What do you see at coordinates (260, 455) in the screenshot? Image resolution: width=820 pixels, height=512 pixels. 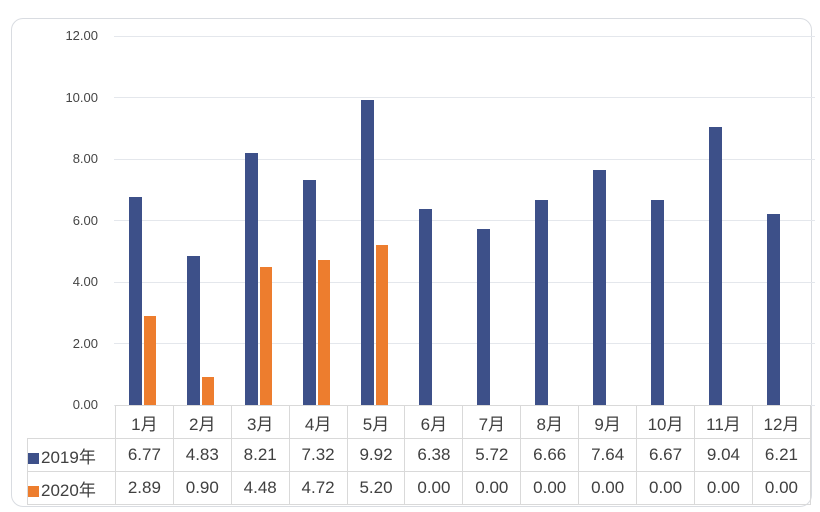 I see `value-cell: 8.21` at bounding box center [260, 455].